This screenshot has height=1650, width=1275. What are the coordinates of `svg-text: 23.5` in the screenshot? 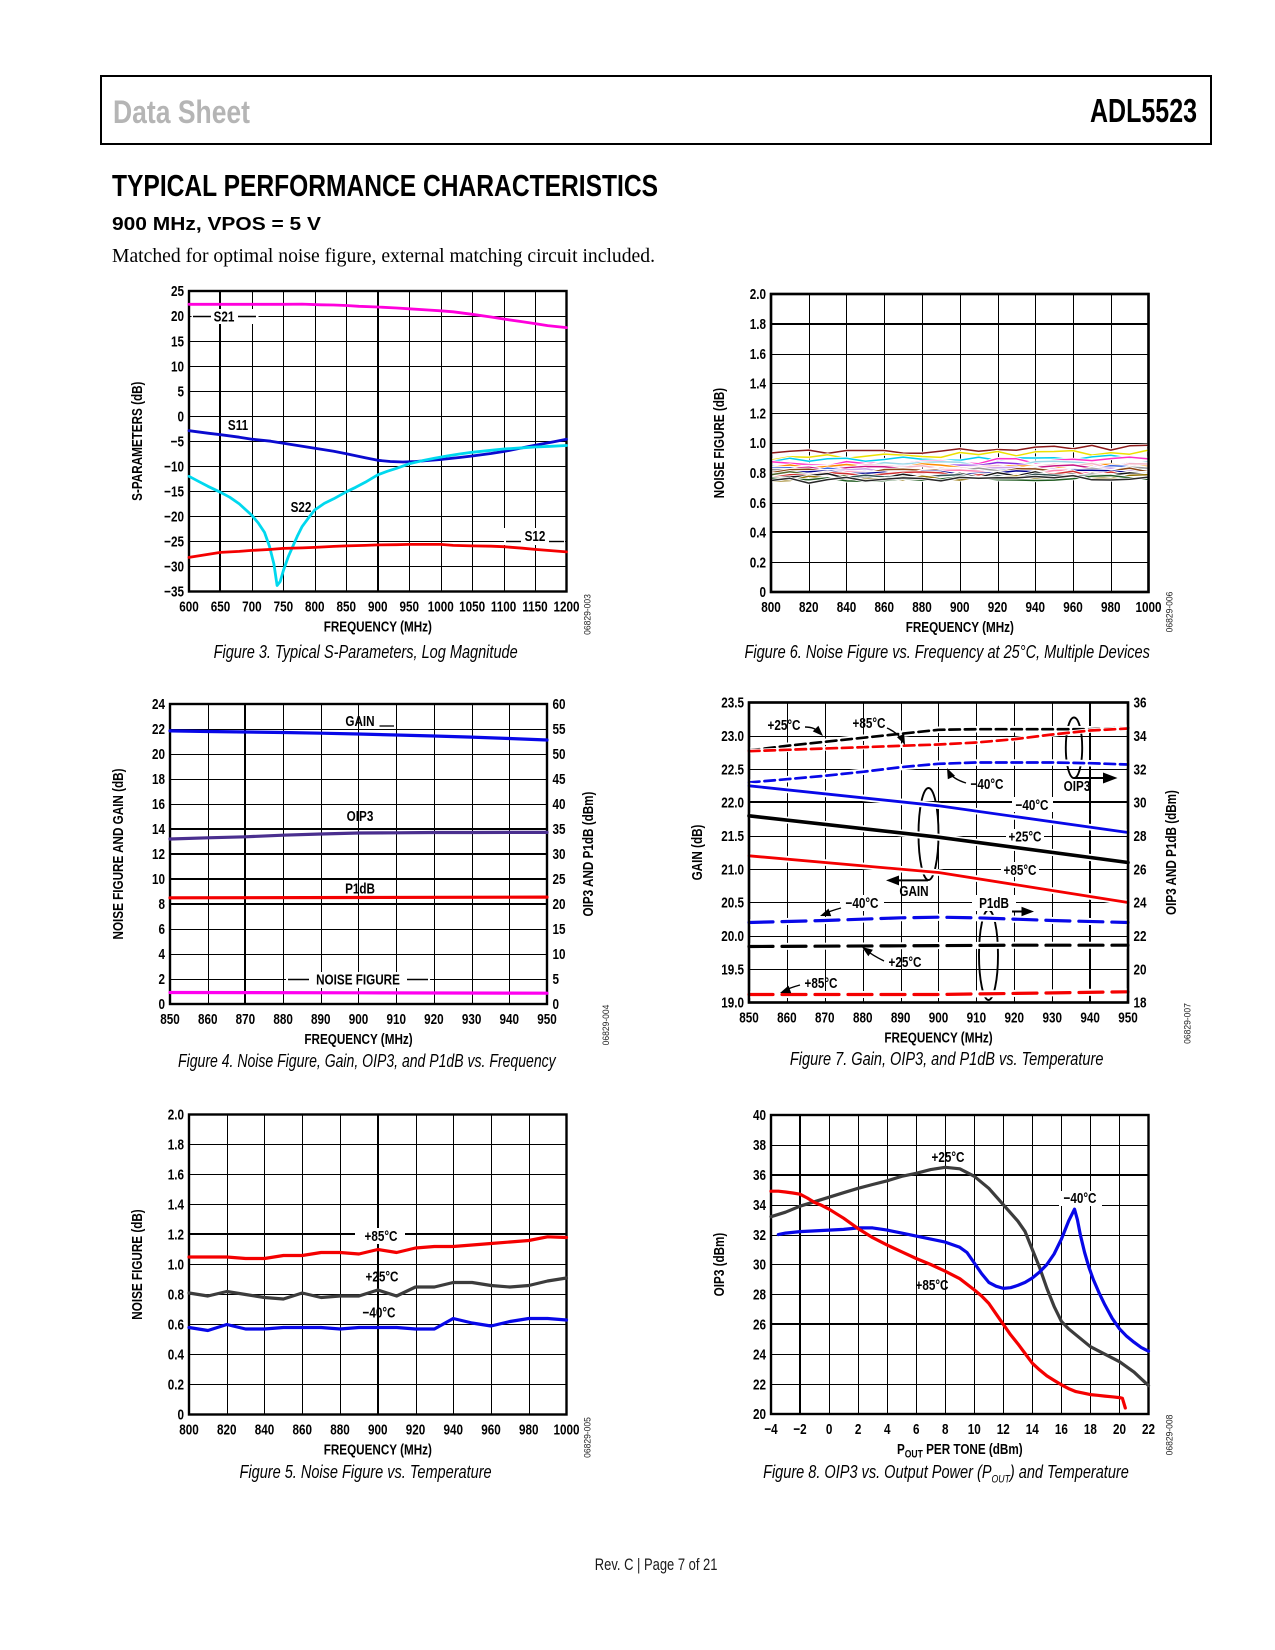 It's located at (732, 702).